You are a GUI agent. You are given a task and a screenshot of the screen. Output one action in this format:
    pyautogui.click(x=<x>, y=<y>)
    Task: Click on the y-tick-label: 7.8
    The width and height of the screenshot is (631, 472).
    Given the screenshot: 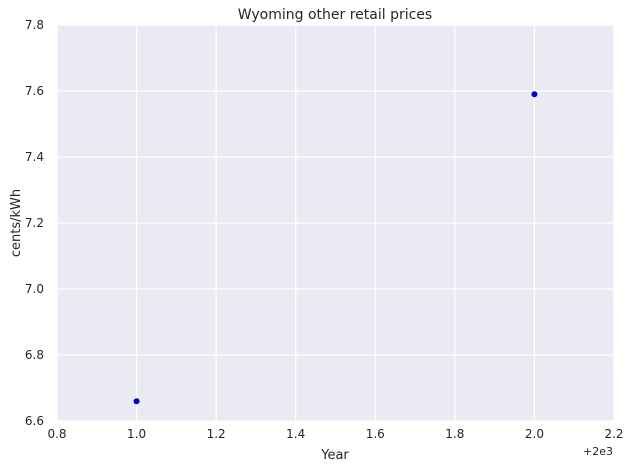 What is the action you would take?
    pyautogui.click(x=34, y=25)
    